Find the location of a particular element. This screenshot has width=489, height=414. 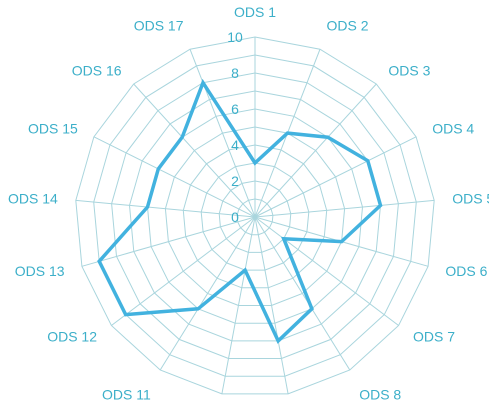

category-label: ODS 15 is located at coordinates (53, 129).